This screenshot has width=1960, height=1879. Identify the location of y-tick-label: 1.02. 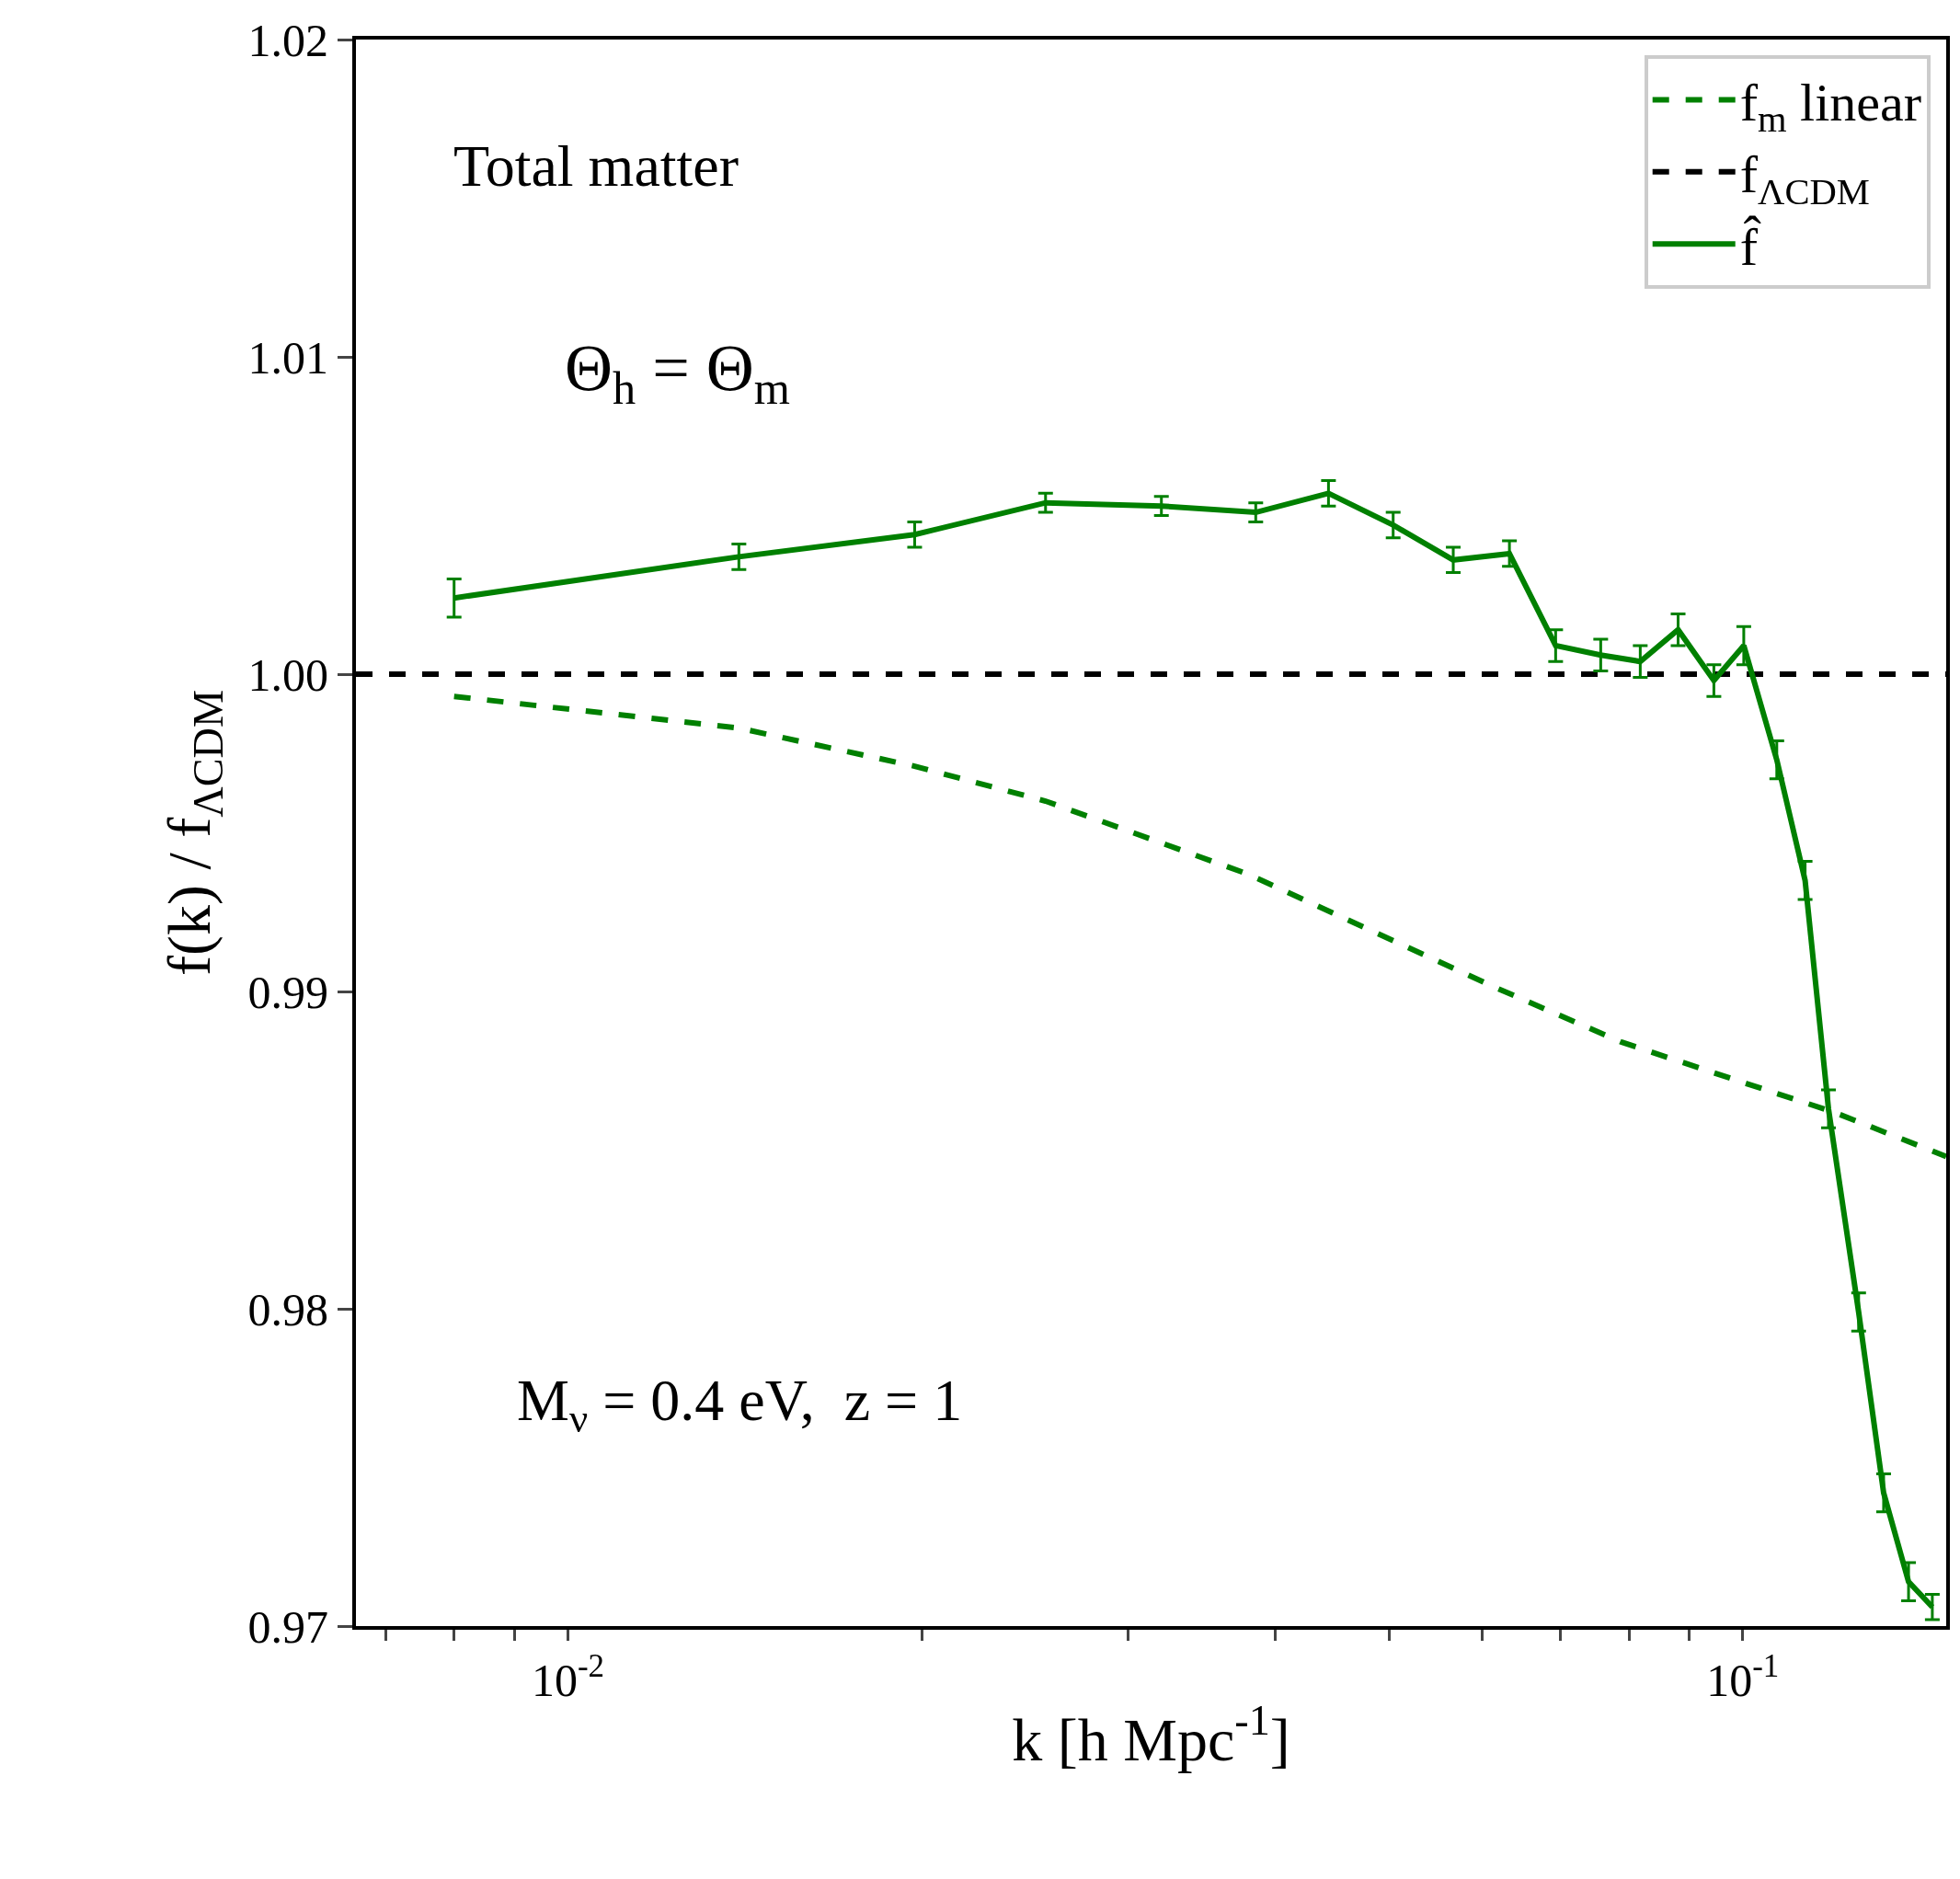
(288, 40).